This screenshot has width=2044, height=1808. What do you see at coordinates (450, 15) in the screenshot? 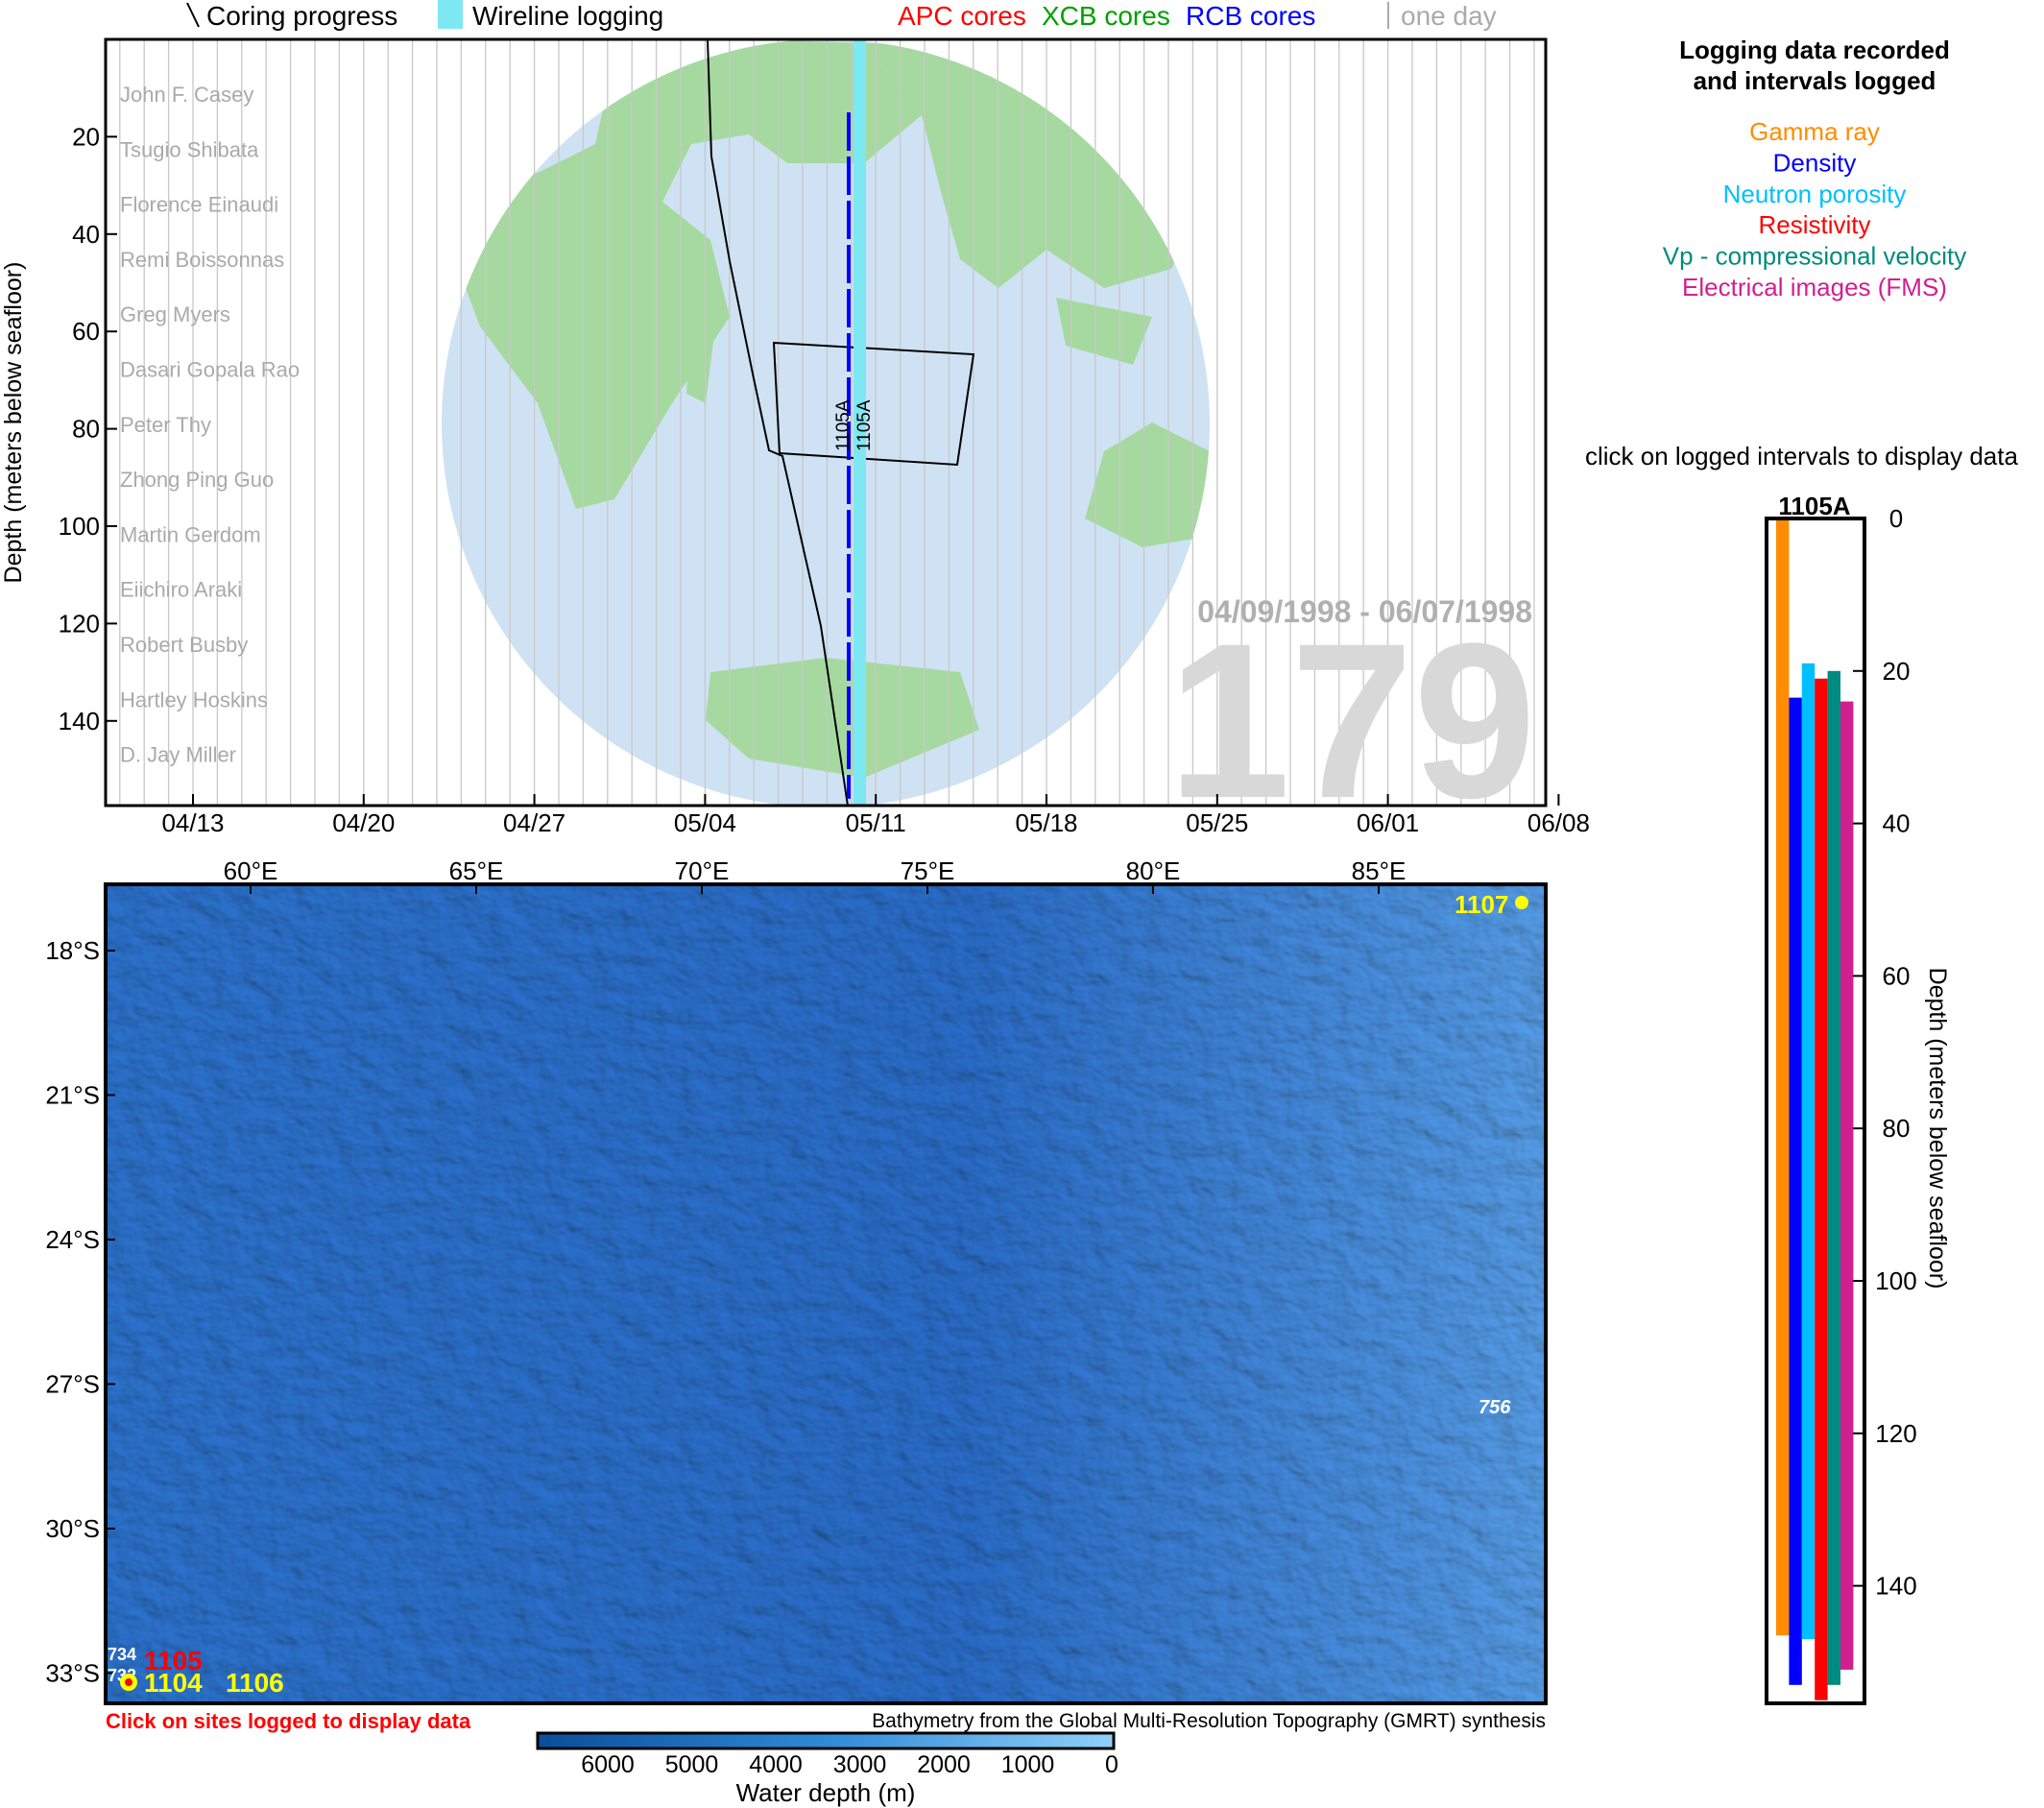
I see `wireline-swatch` at bounding box center [450, 15].